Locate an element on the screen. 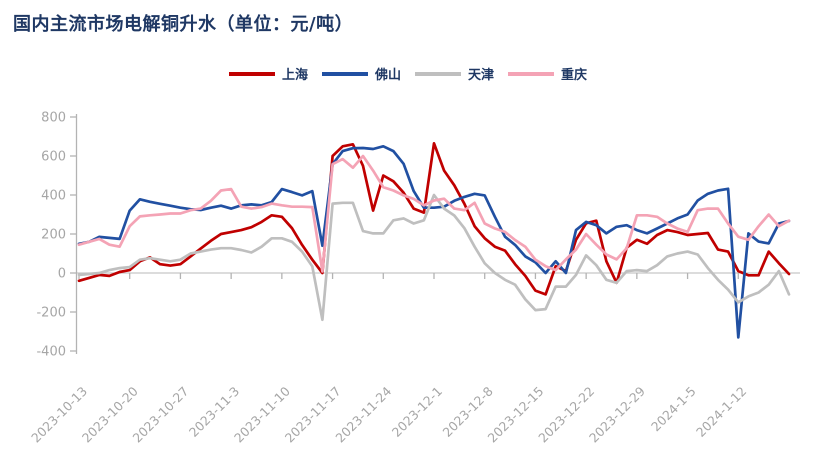 The width and height of the screenshot is (816, 461). y-axis-tick-label: -200 is located at coordinates (51, 313).